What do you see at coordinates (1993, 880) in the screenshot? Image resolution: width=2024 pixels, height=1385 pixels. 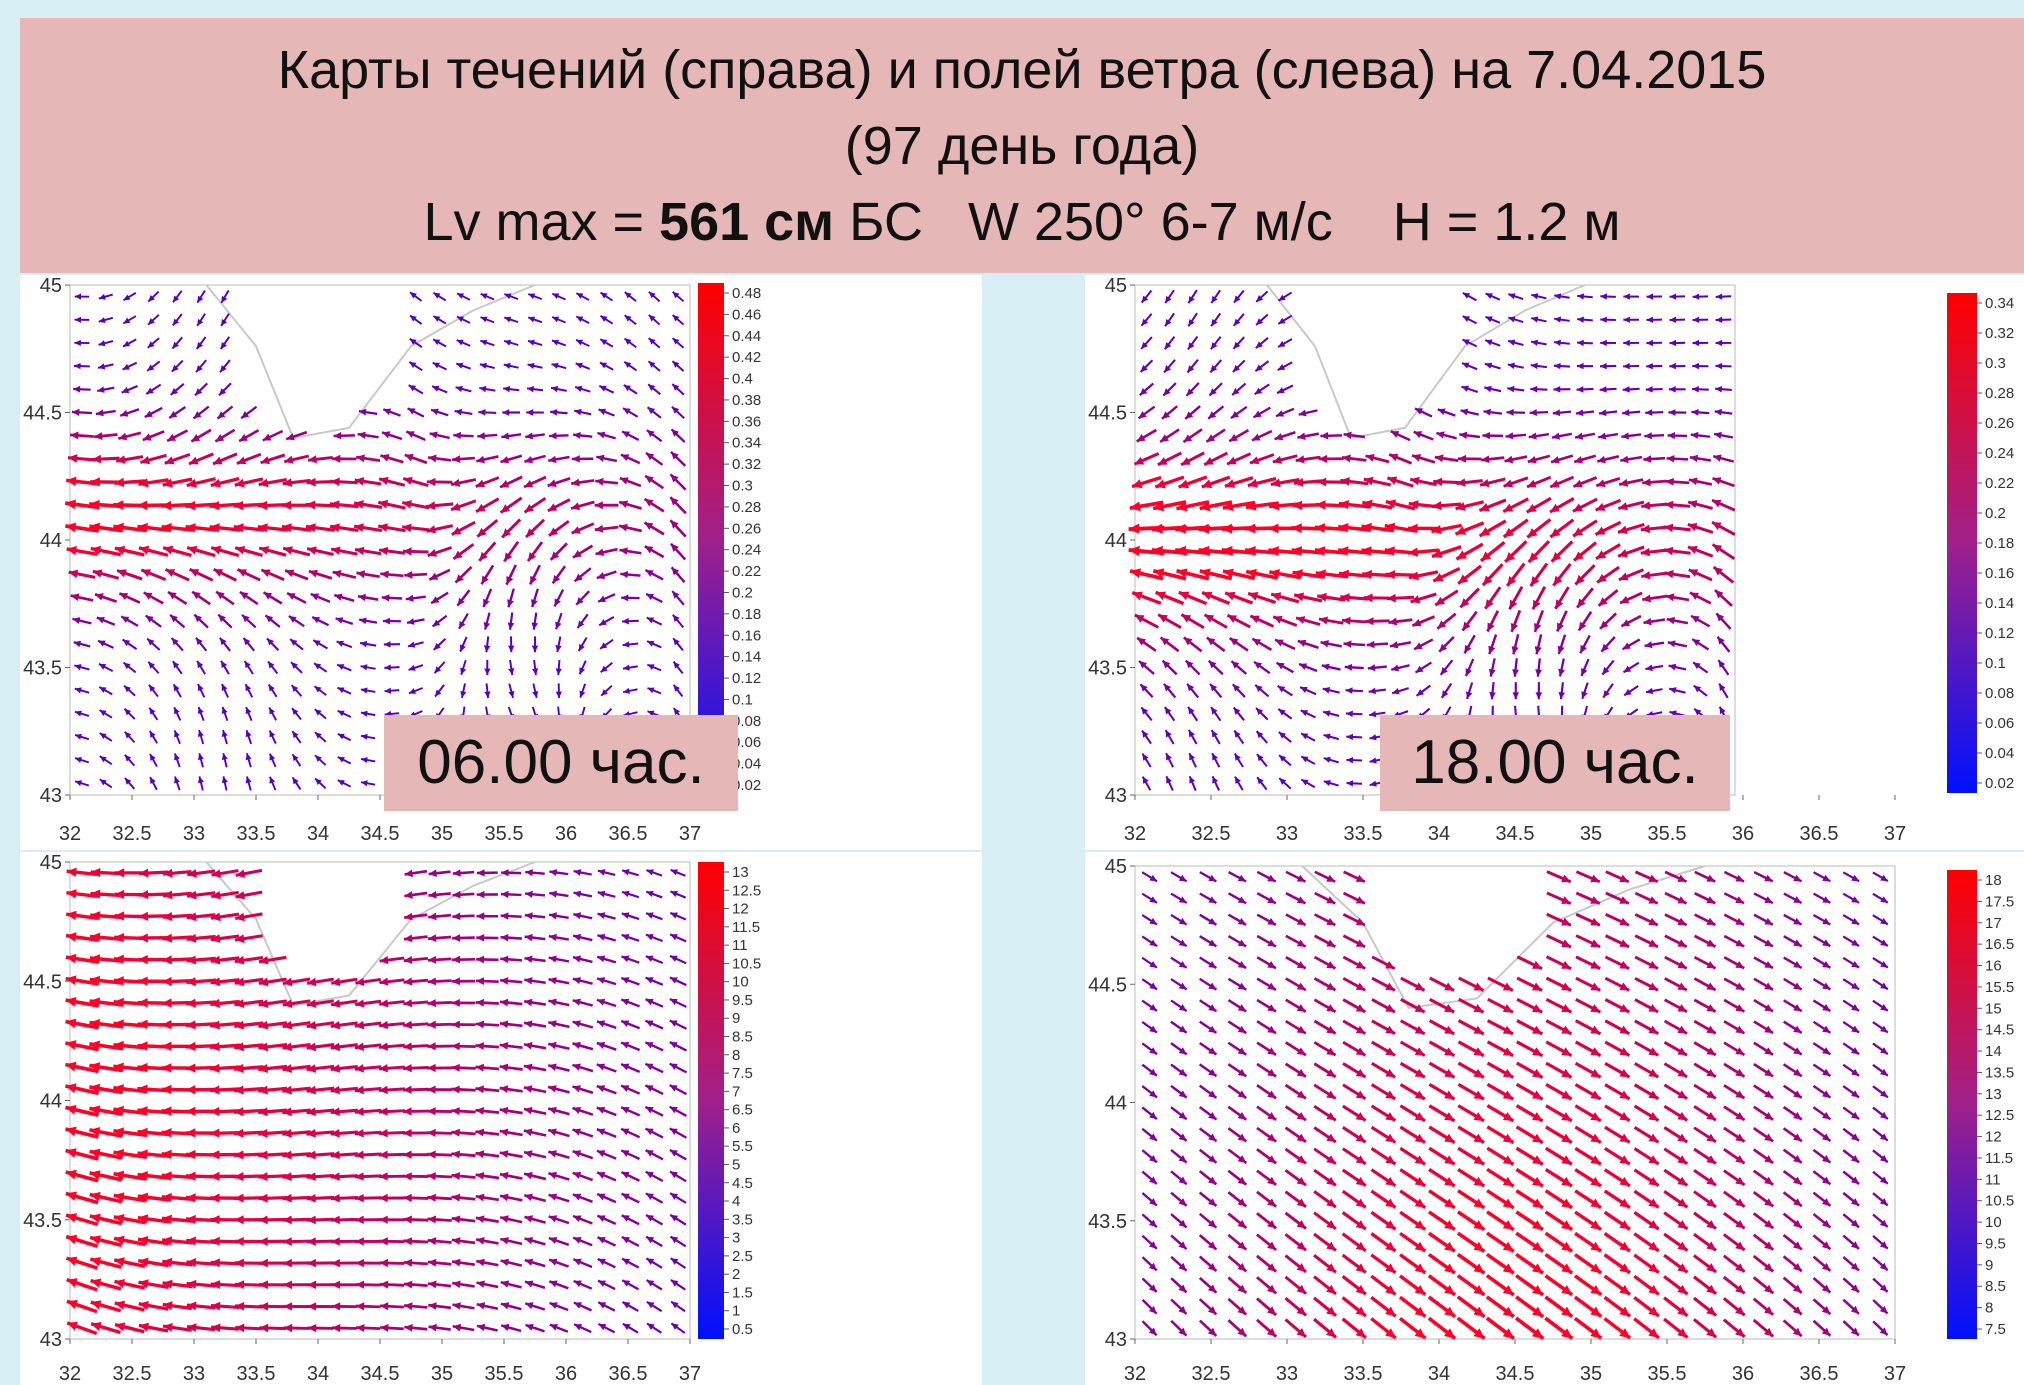 I see `colorbar-tick-label: 18` at bounding box center [1993, 880].